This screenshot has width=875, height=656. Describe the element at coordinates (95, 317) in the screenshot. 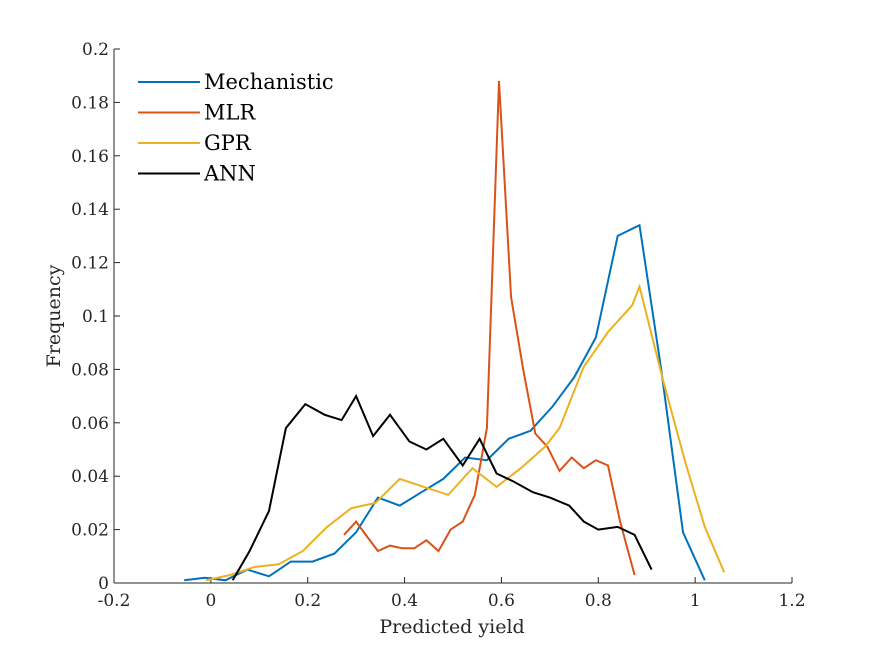

I see `y-tick-label: 0.1` at that location.